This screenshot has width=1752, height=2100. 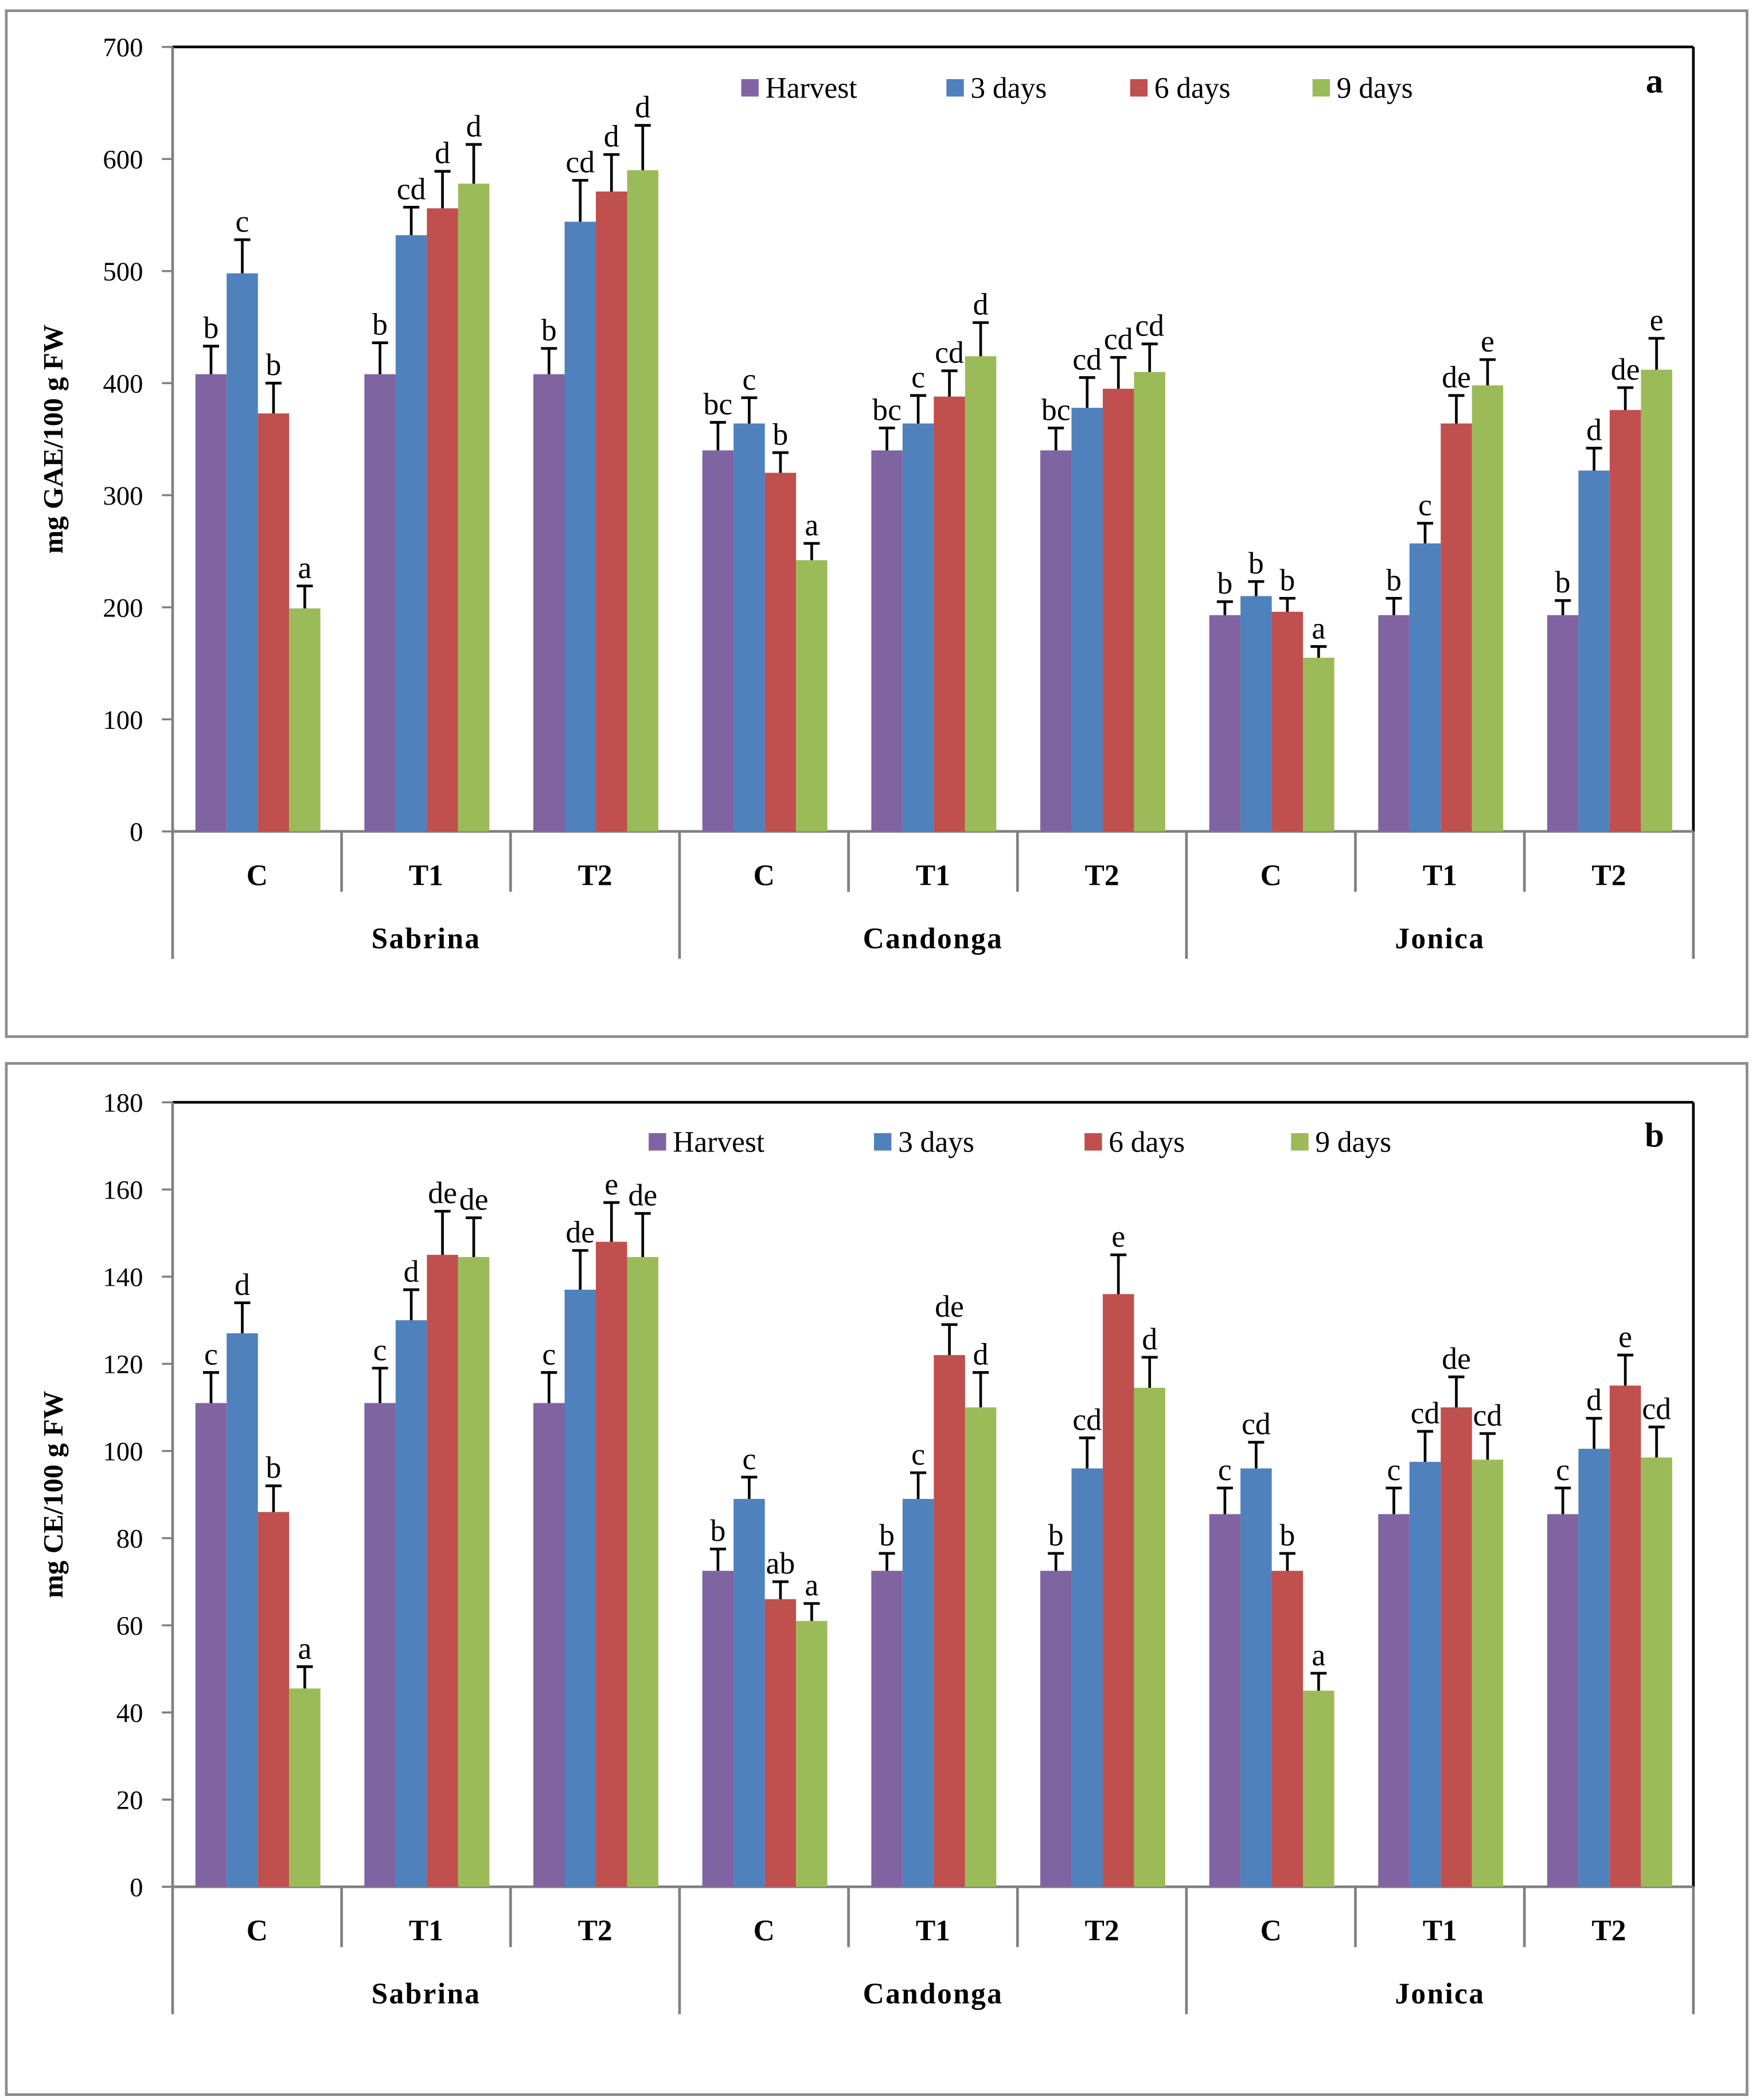 I want to click on x-group-label: Candonga, so click(x=933, y=938).